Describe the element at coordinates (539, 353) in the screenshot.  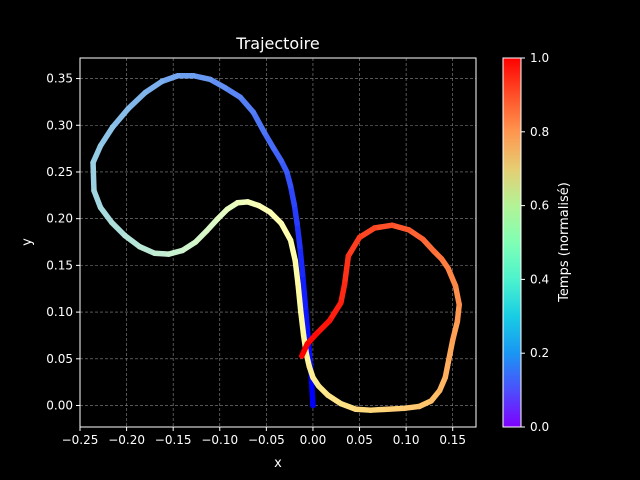
I see `colorbar-tick-label: 0.2` at that location.